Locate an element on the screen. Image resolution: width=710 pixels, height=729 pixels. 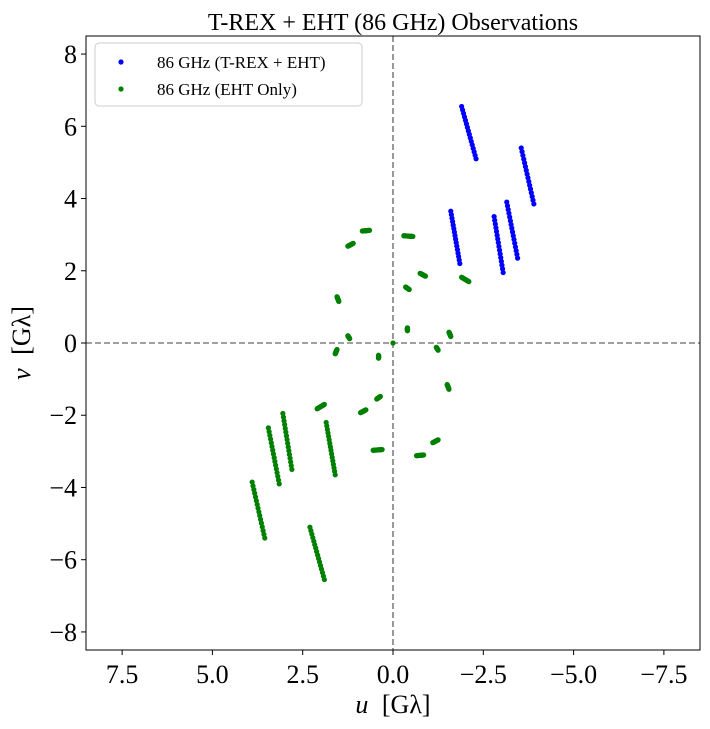
x-axis-label: u [Gλ] is located at coordinates (392, 704).